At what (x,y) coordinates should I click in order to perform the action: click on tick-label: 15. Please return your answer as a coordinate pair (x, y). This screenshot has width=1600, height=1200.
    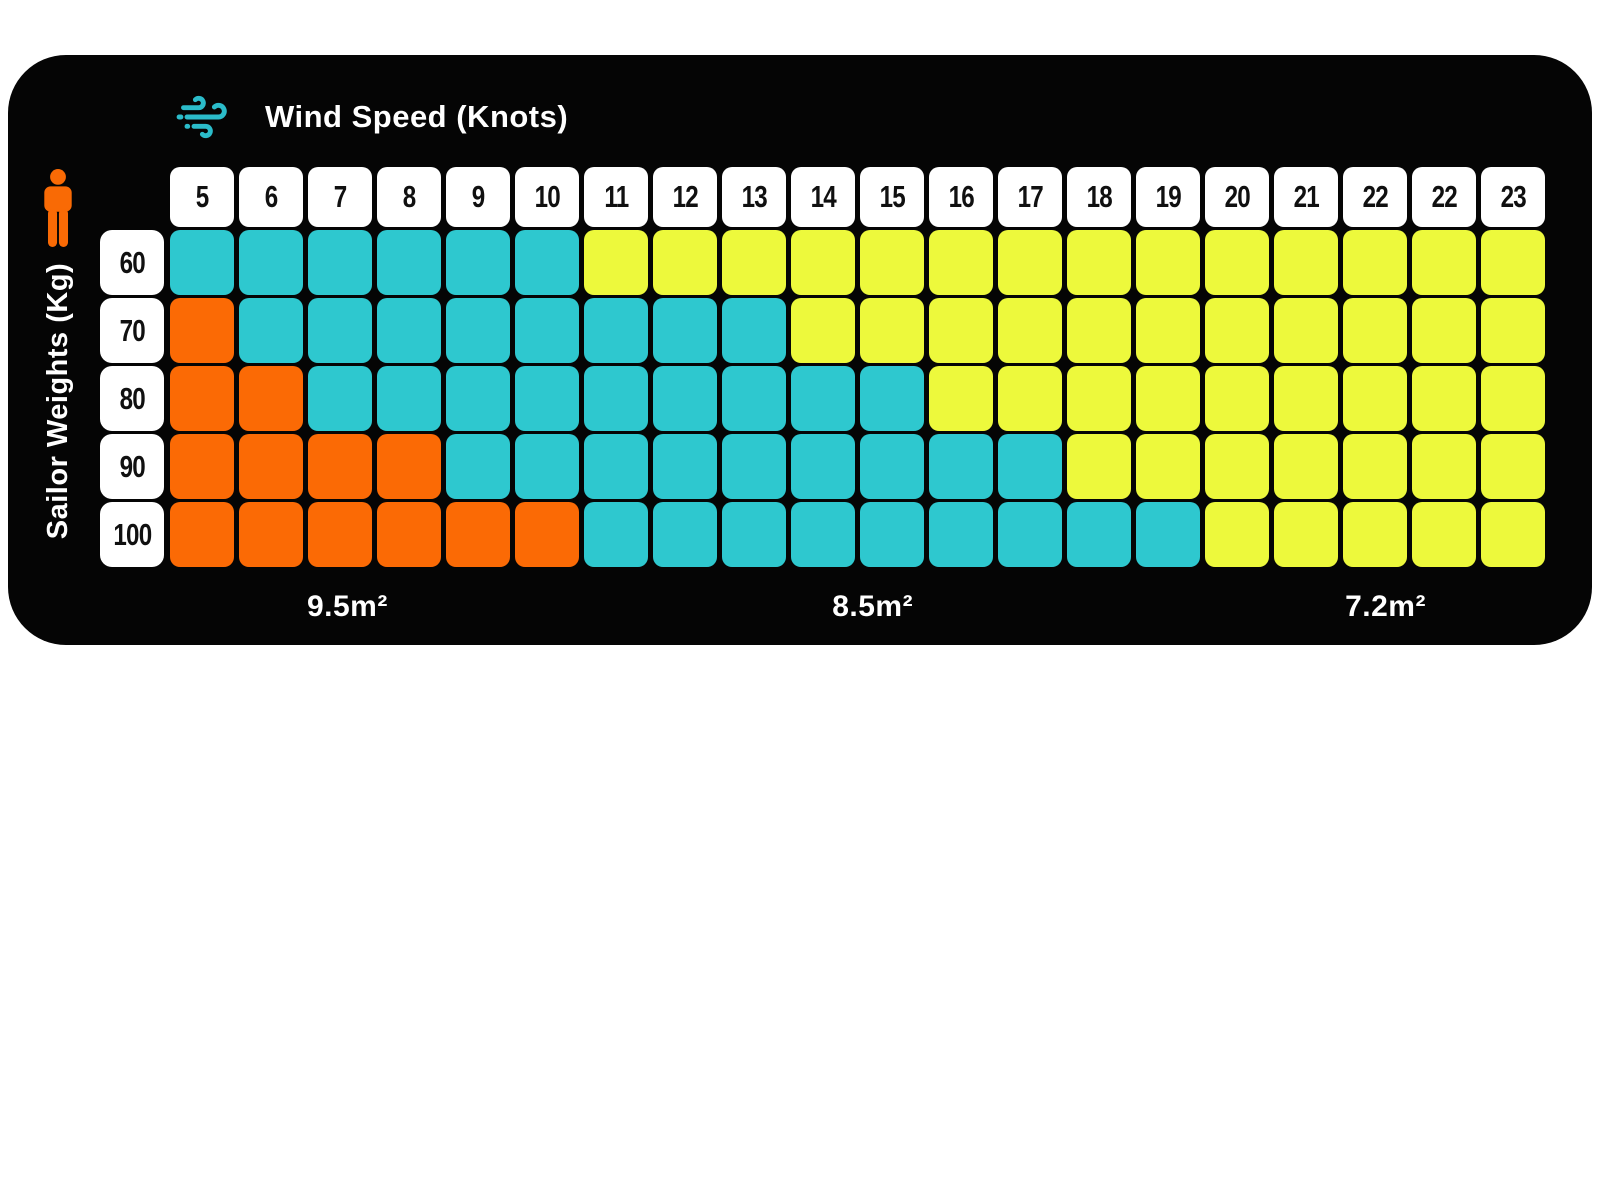
    Looking at the image, I should click on (892, 196).